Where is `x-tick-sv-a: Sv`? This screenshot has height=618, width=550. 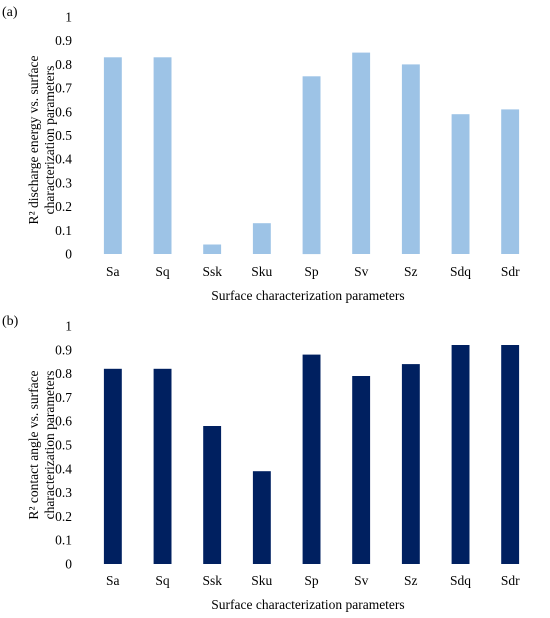 x-tick-sv-a: Sv is located at coordinates (361, 271).